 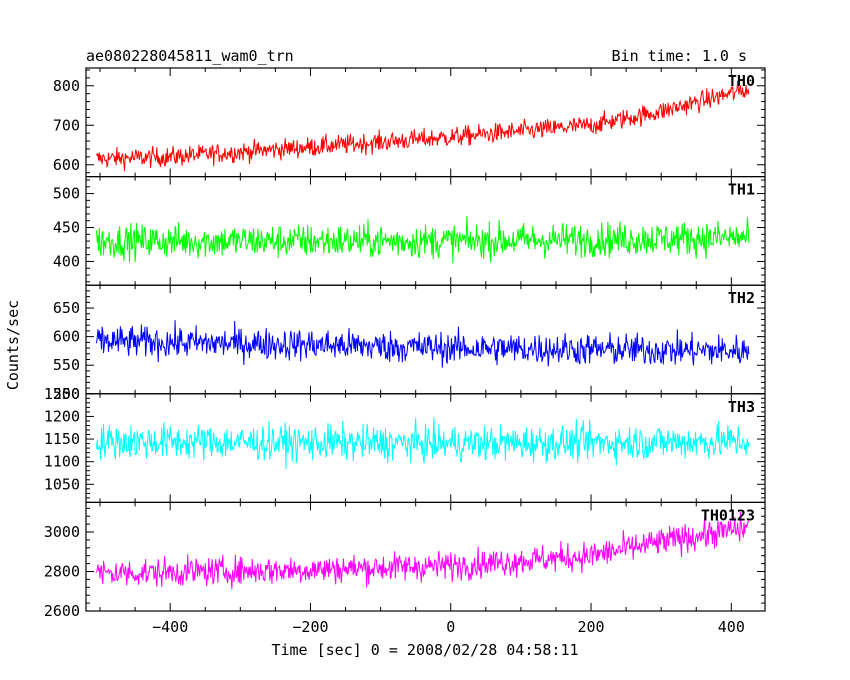 What do you see at coordinates (731, 627) in the screenshot?
I see `x-tick-label: 400` at bounding box center [731, 627].